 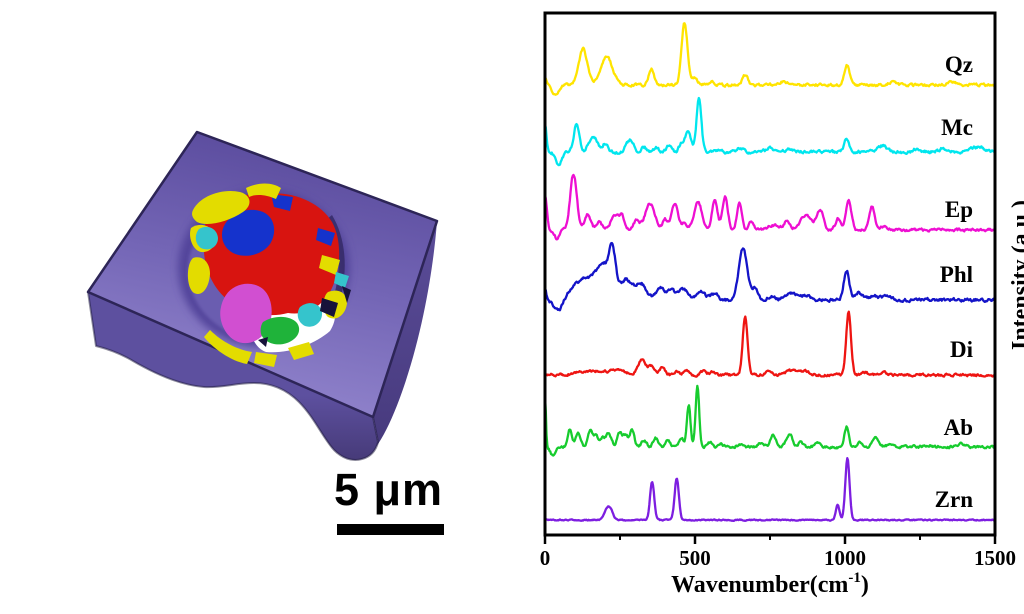 What do you see at coordinates (778, 552) in the screenshot?
I see `x-axis-ticks: 0 500 1000 1500` at bounding box center [778, 552].